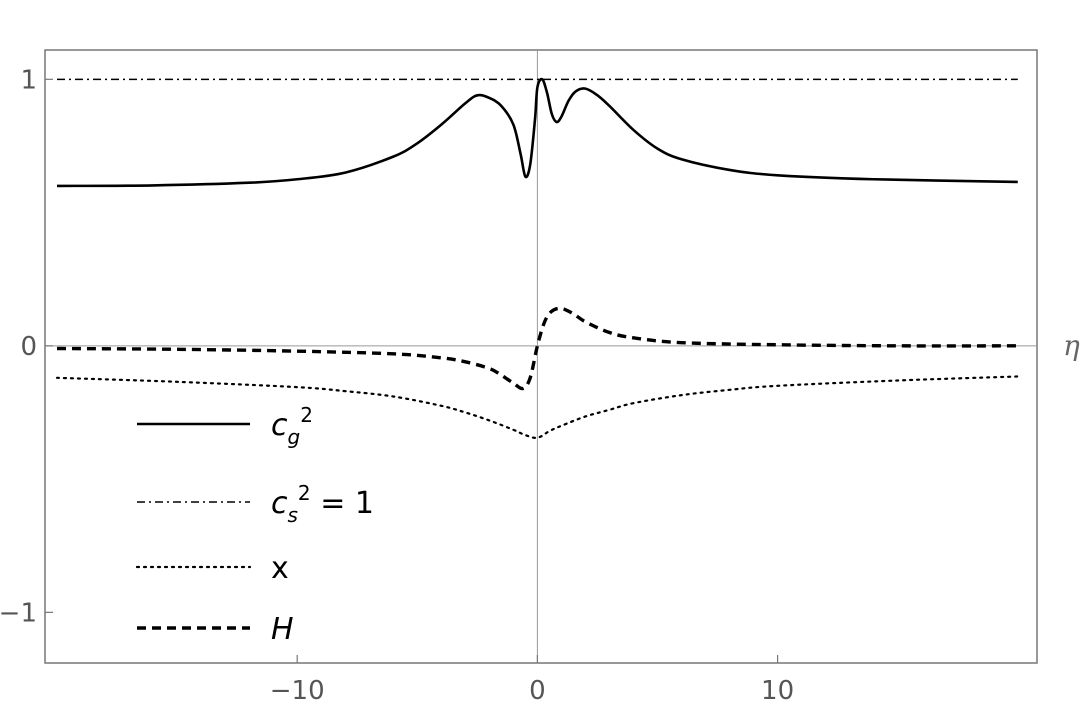 The height and width of the screenshot is (710, 1080). Describe the element at coordinates (537, 407) in the screenshot. I see `series-line-x` at that location.